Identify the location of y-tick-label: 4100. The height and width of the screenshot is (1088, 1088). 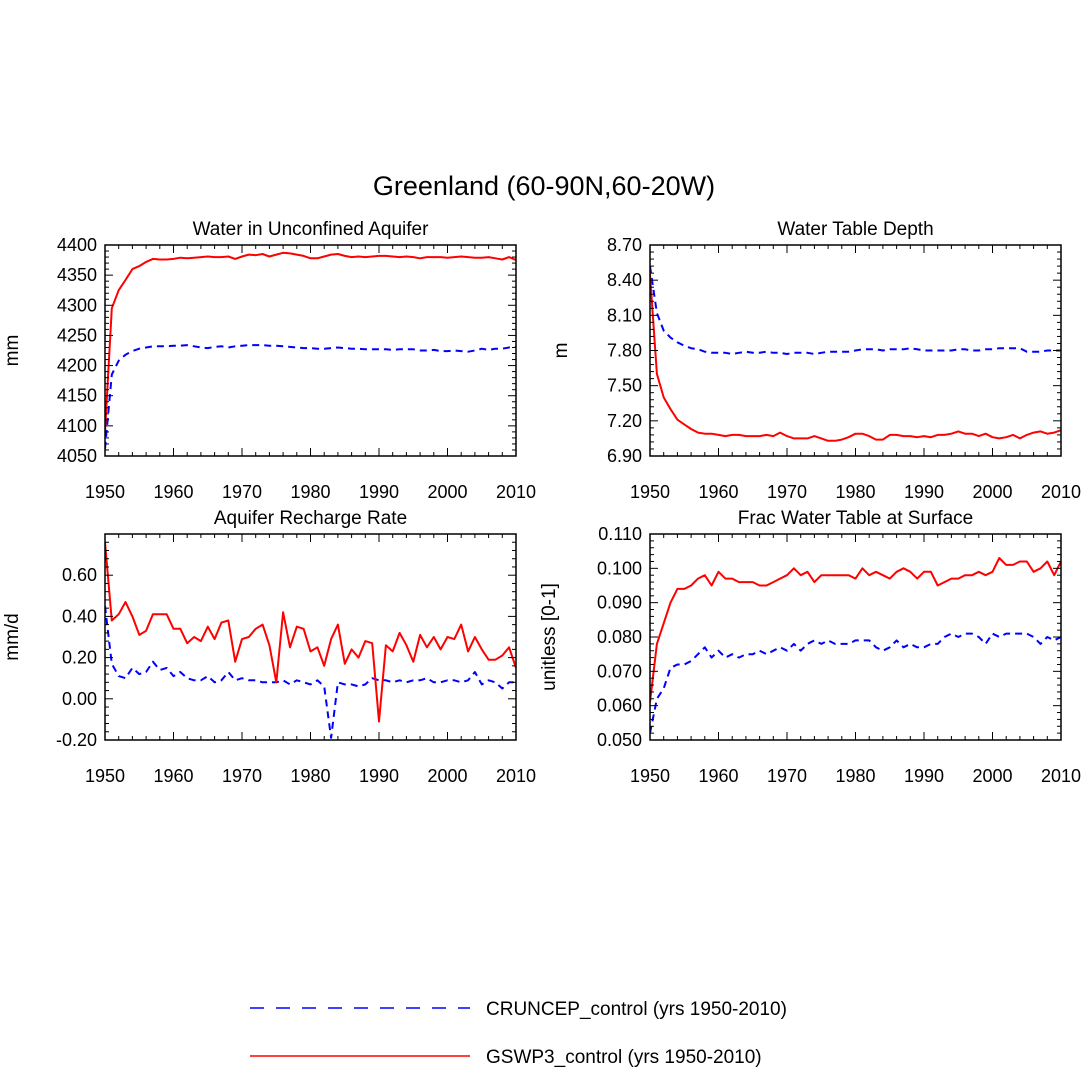
(77, 426).